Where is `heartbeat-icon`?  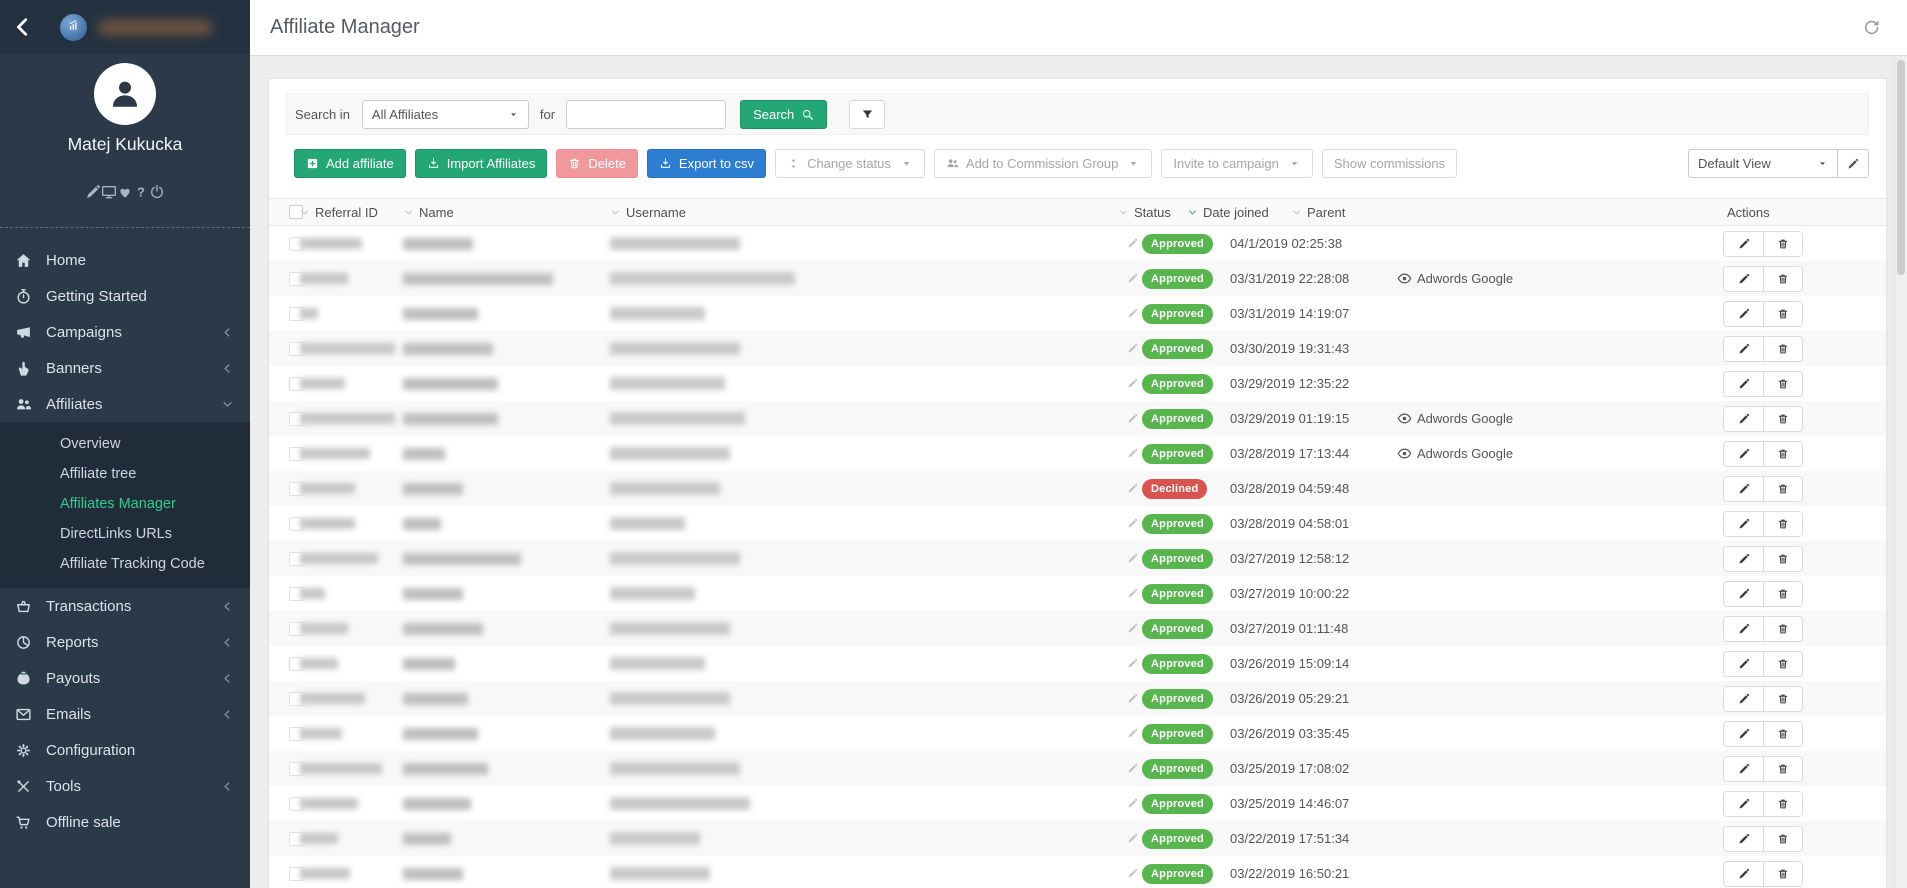
heartbeat-icon is located at coordinates (125, 192).